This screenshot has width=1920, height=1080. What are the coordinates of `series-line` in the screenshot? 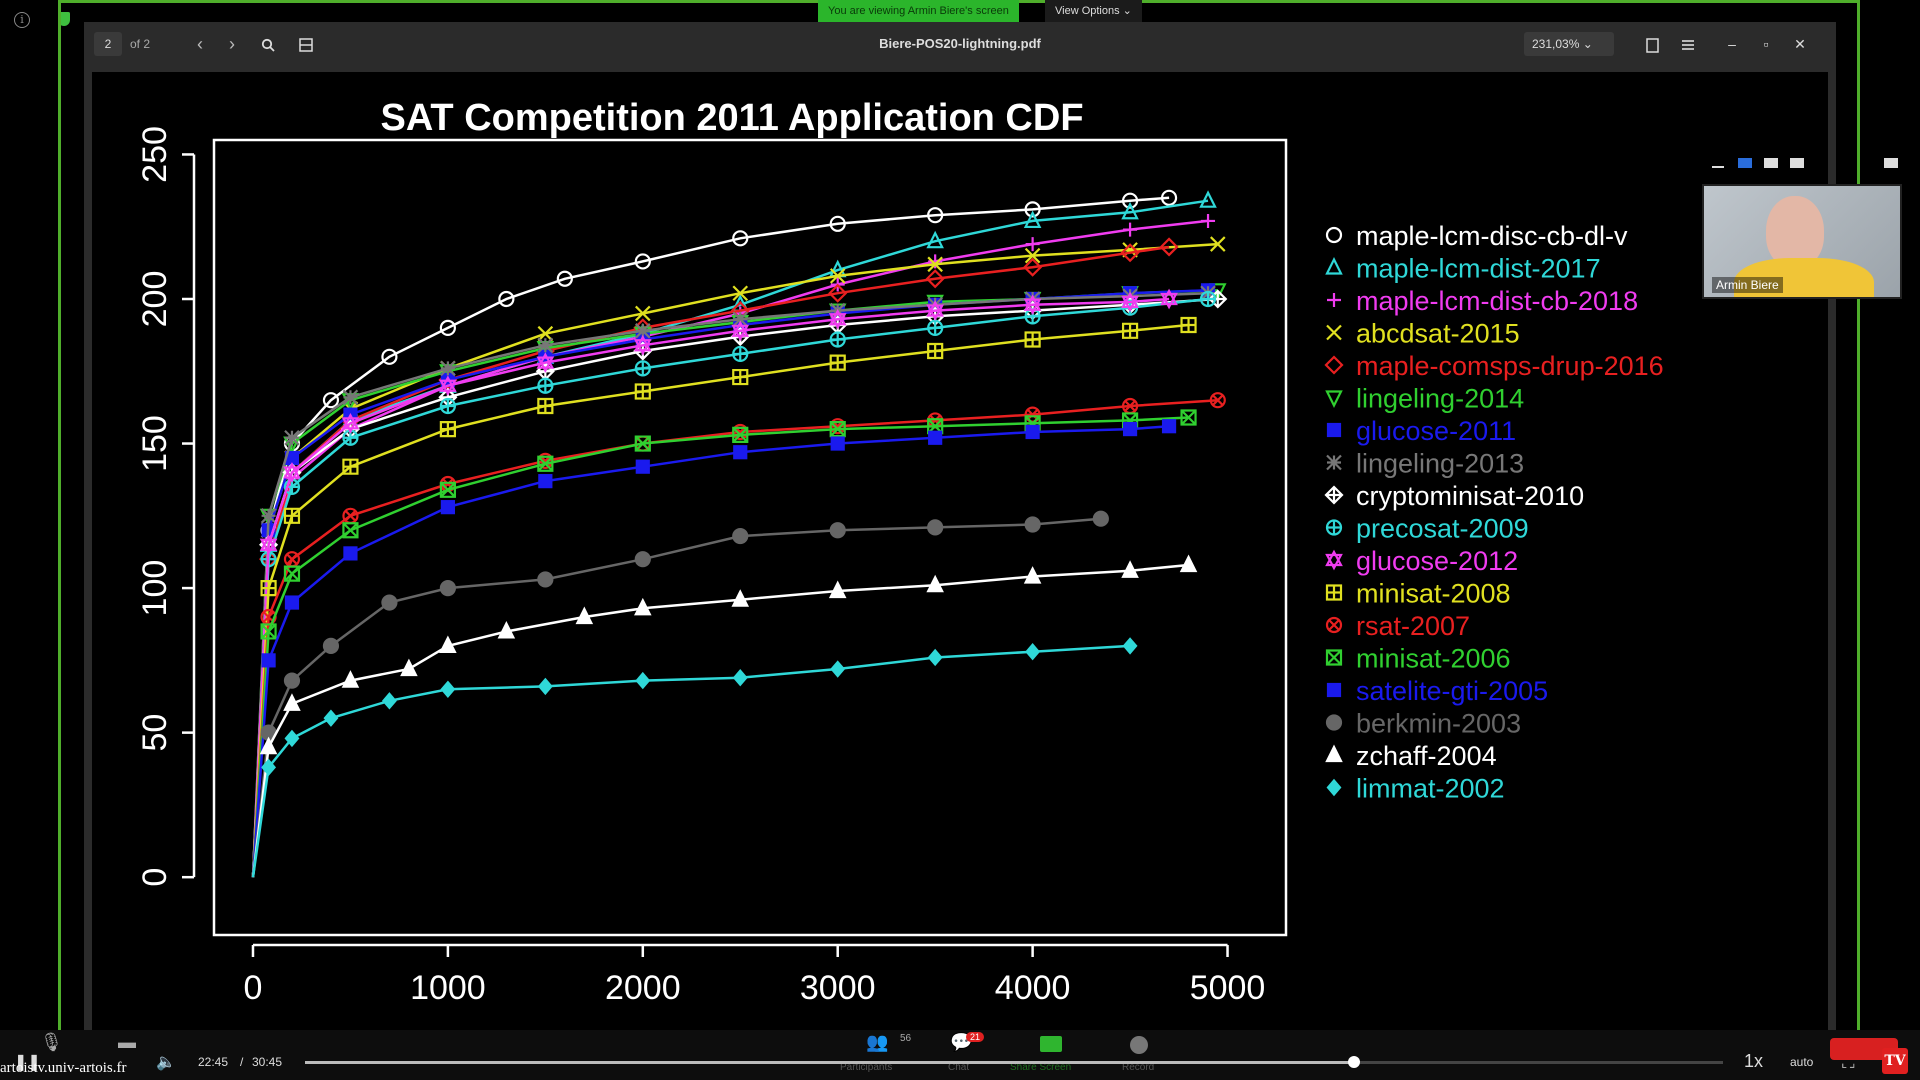 It's located at (676, 697).